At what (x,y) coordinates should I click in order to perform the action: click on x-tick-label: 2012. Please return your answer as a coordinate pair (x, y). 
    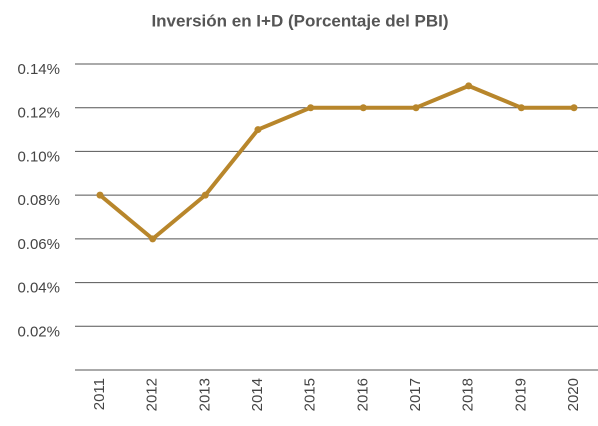
    Looking at the image, I should click on (152, 394).